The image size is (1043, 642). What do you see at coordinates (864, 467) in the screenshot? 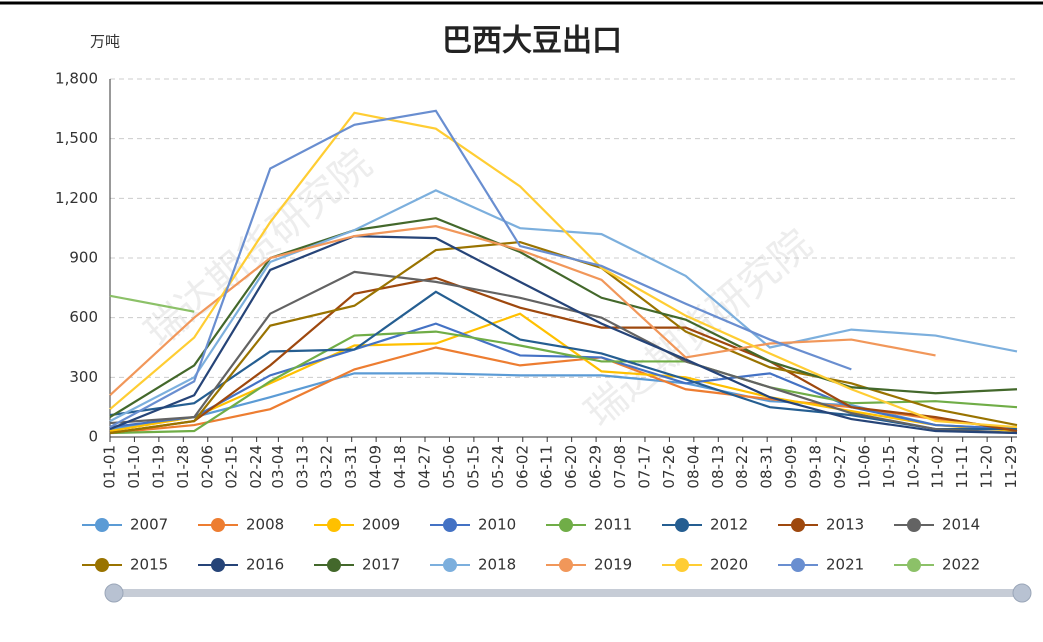
I see `x-tick-label: 10-06` at bounding box center [864, 467].